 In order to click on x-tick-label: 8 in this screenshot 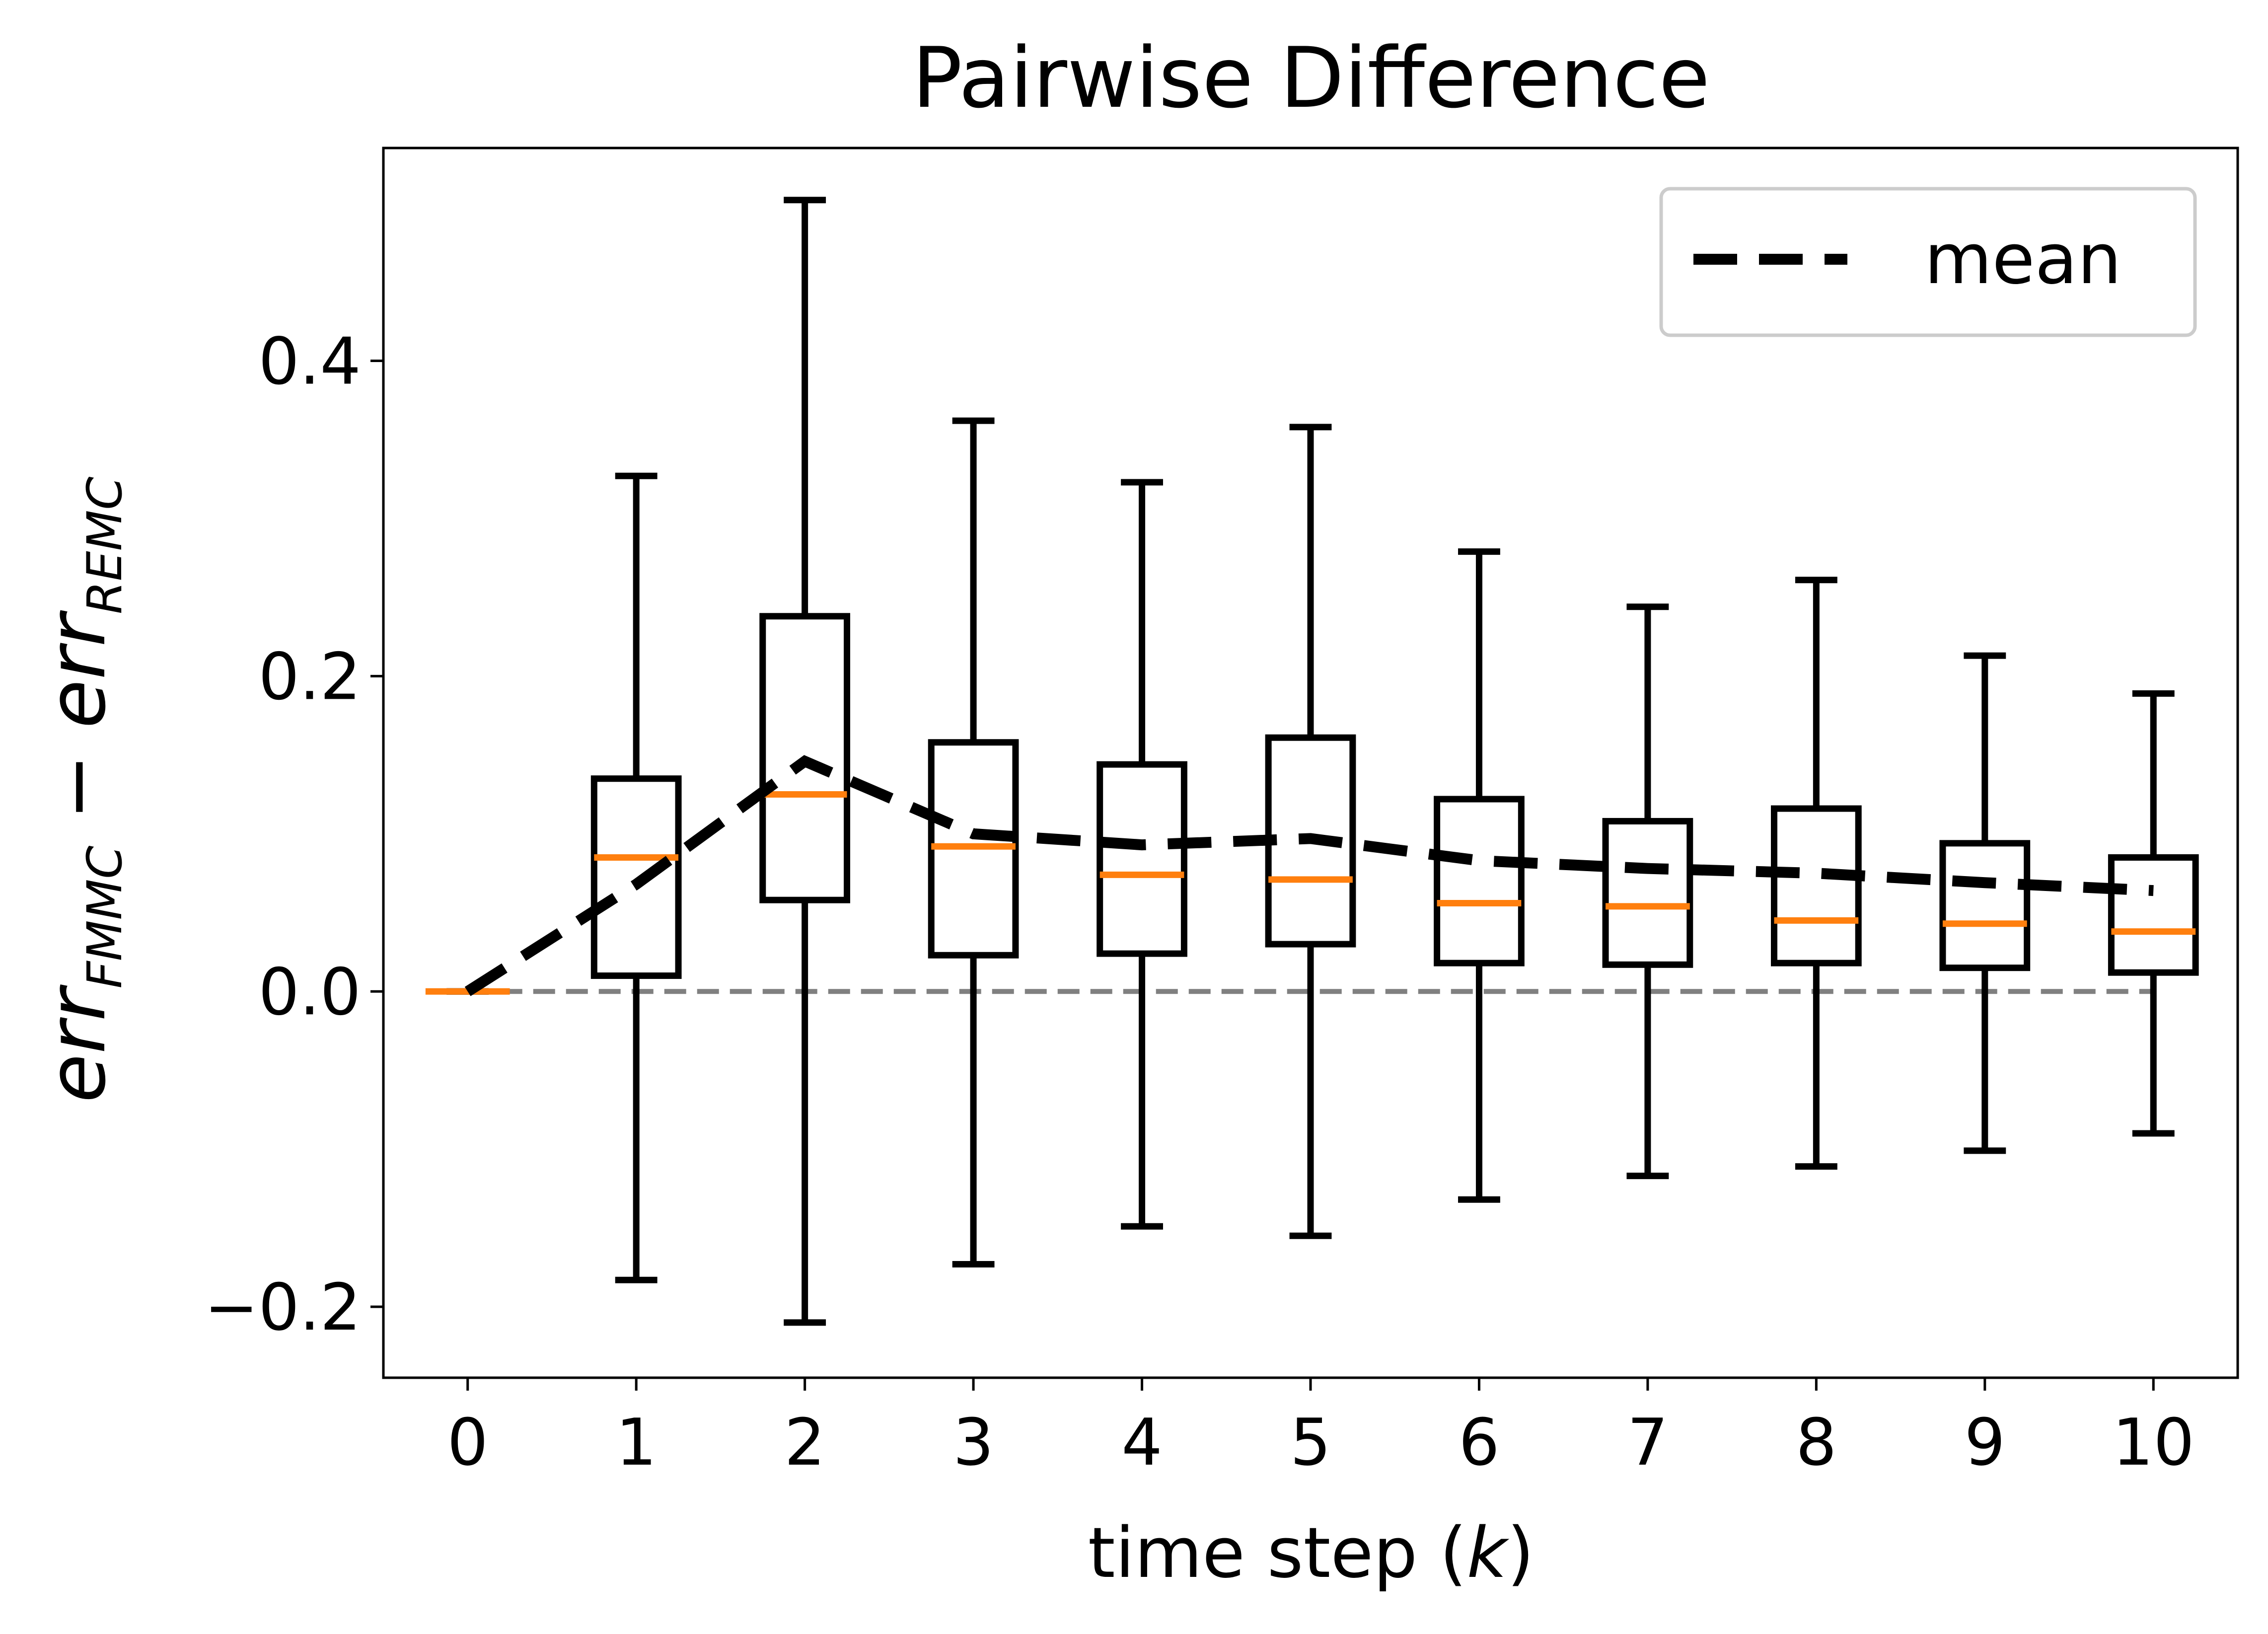, I will do `click(1816, 1443)`.